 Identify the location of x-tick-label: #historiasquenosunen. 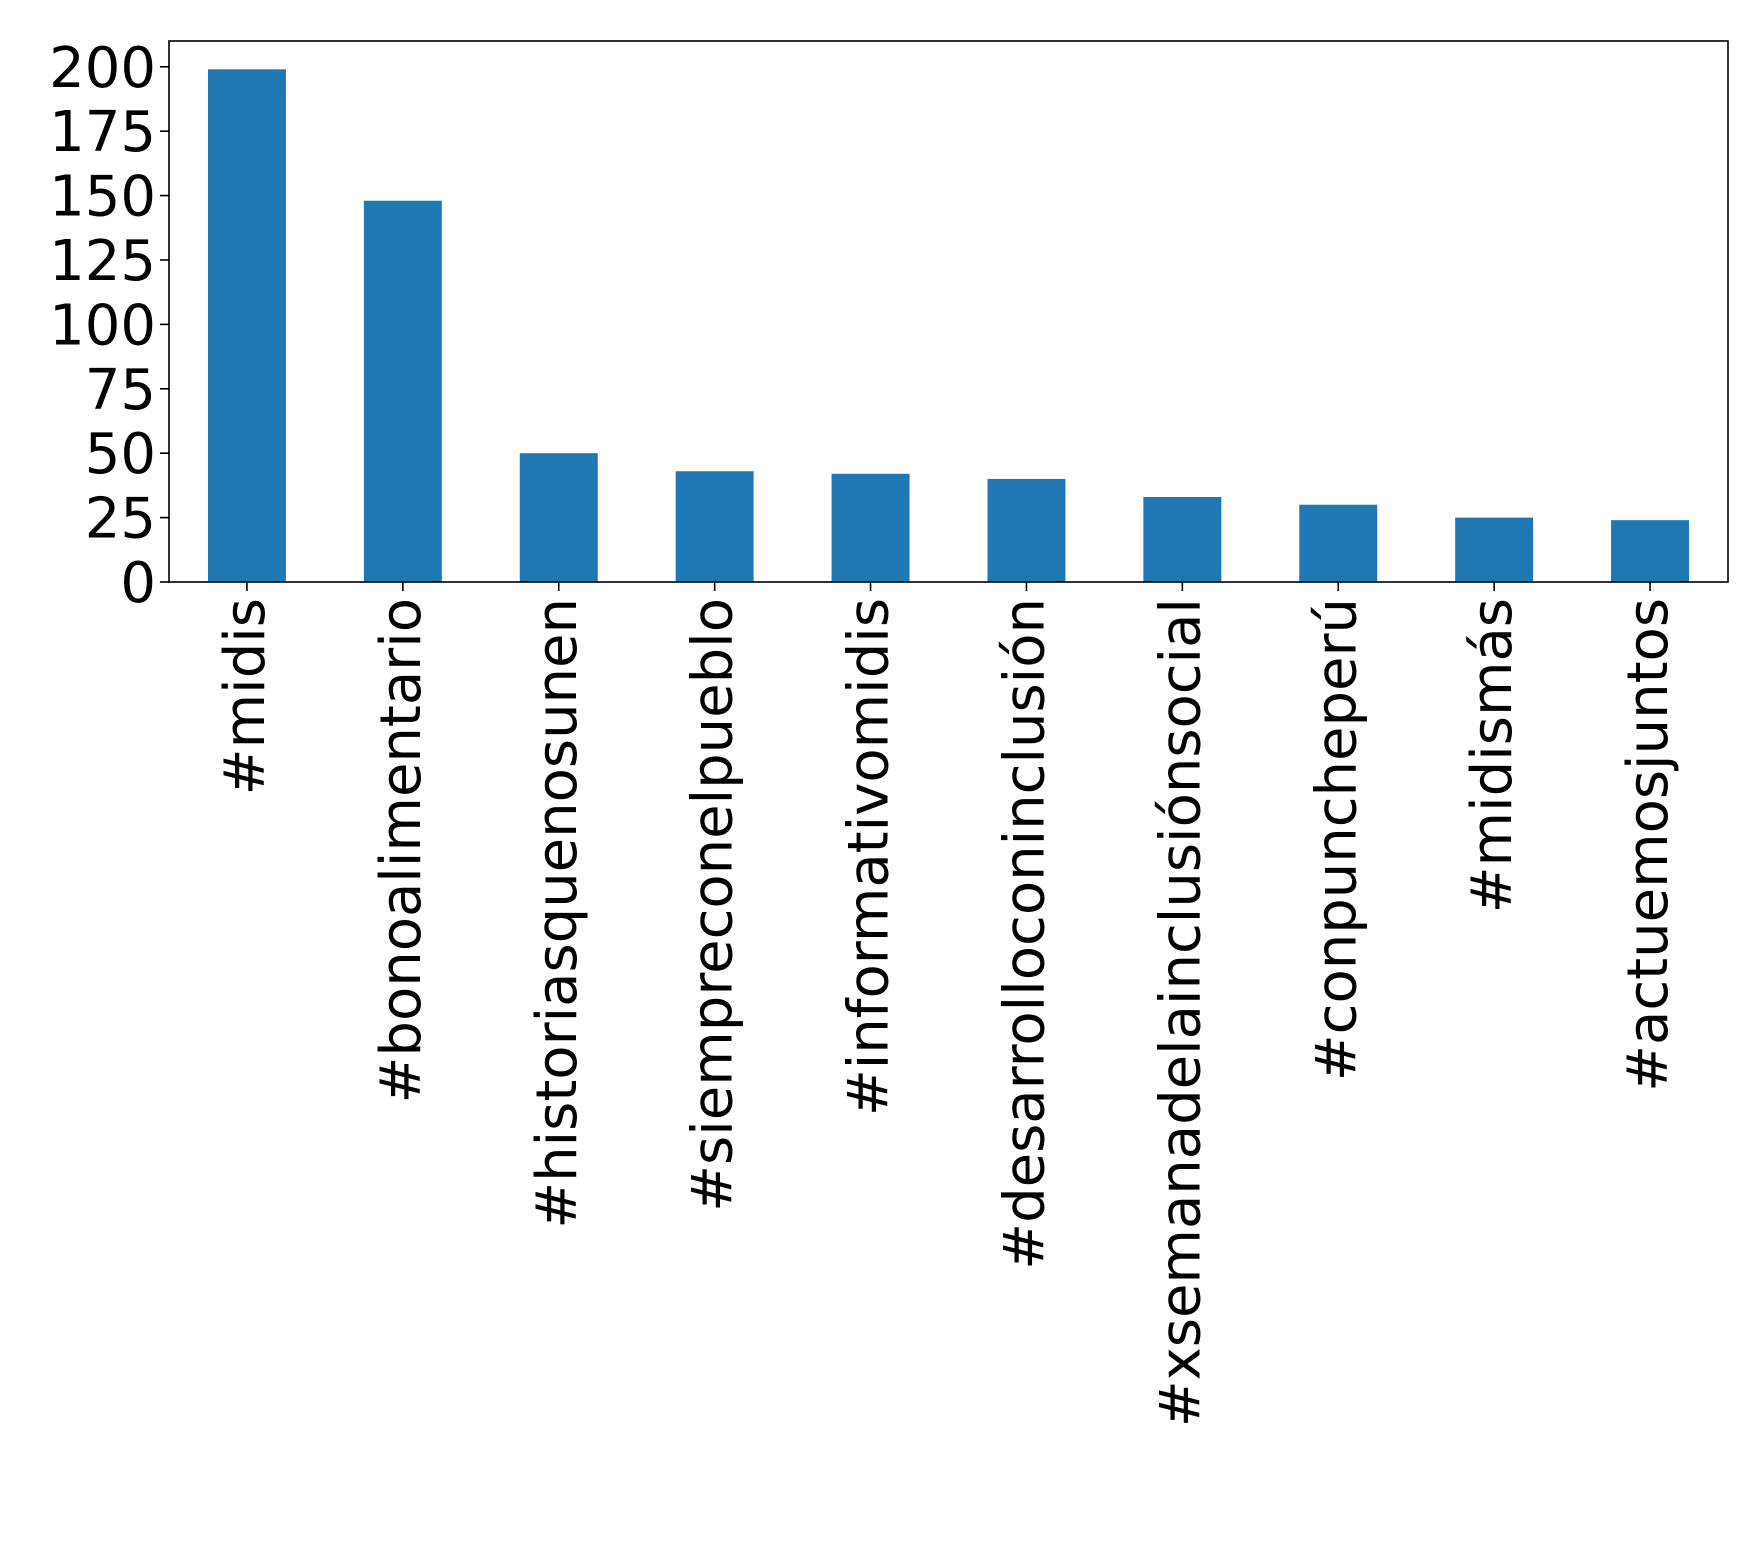
(557, 913).